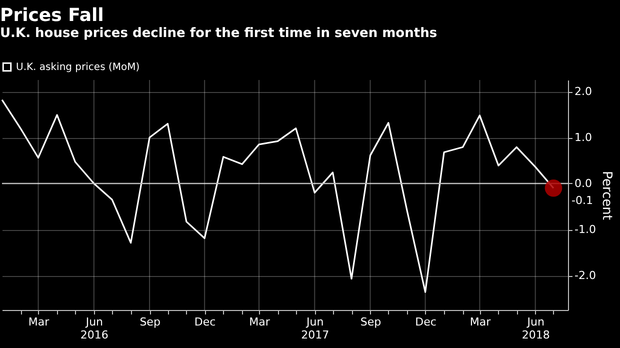 This screenshot has height=348, width=620. Describe the element at coordinates (582, 201) in the screenshot. I see `data-label: -0.1` at that location.